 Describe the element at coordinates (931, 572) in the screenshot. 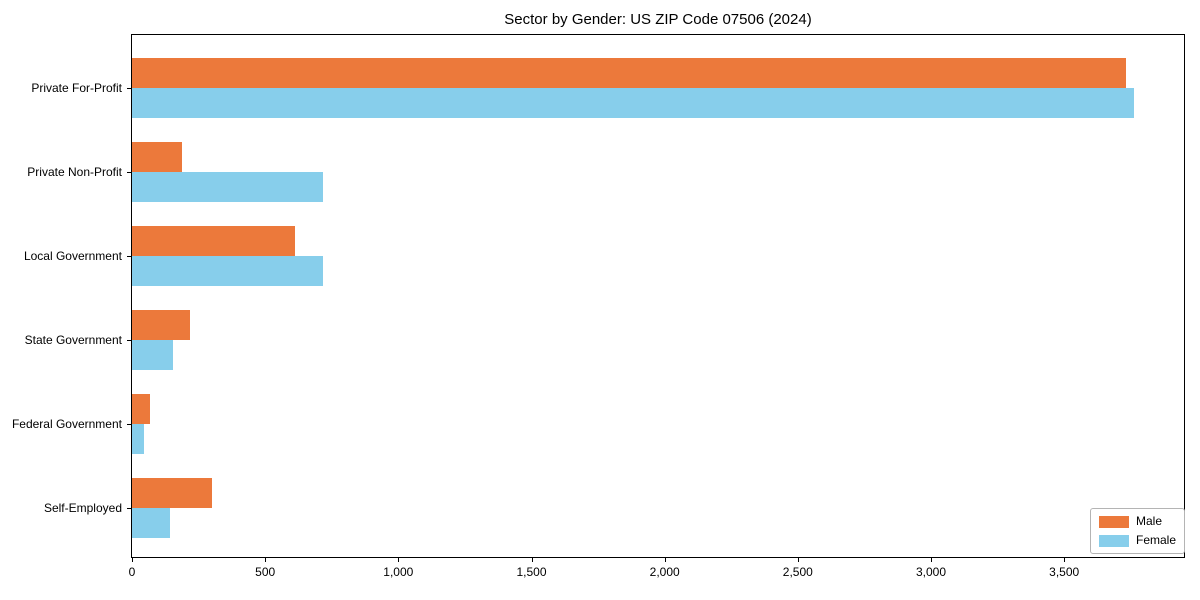

I see `x-axis-tick-label: 3,000` at that location.